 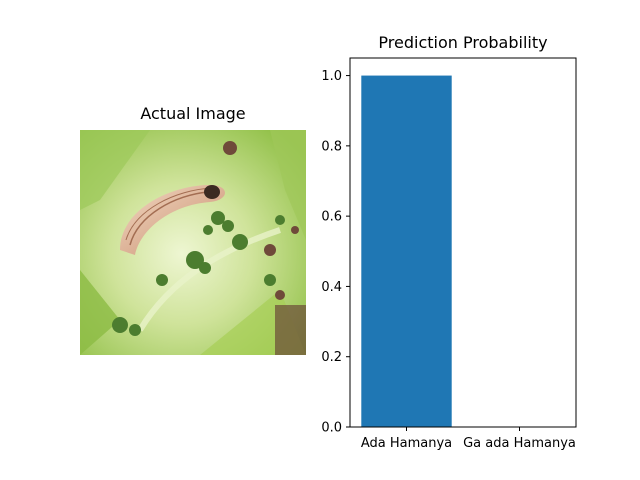 What do you see at coordinates (331, 76) in the screenshot?
I see `y-tick-label: 1.0` at bounding box center [331, 76].